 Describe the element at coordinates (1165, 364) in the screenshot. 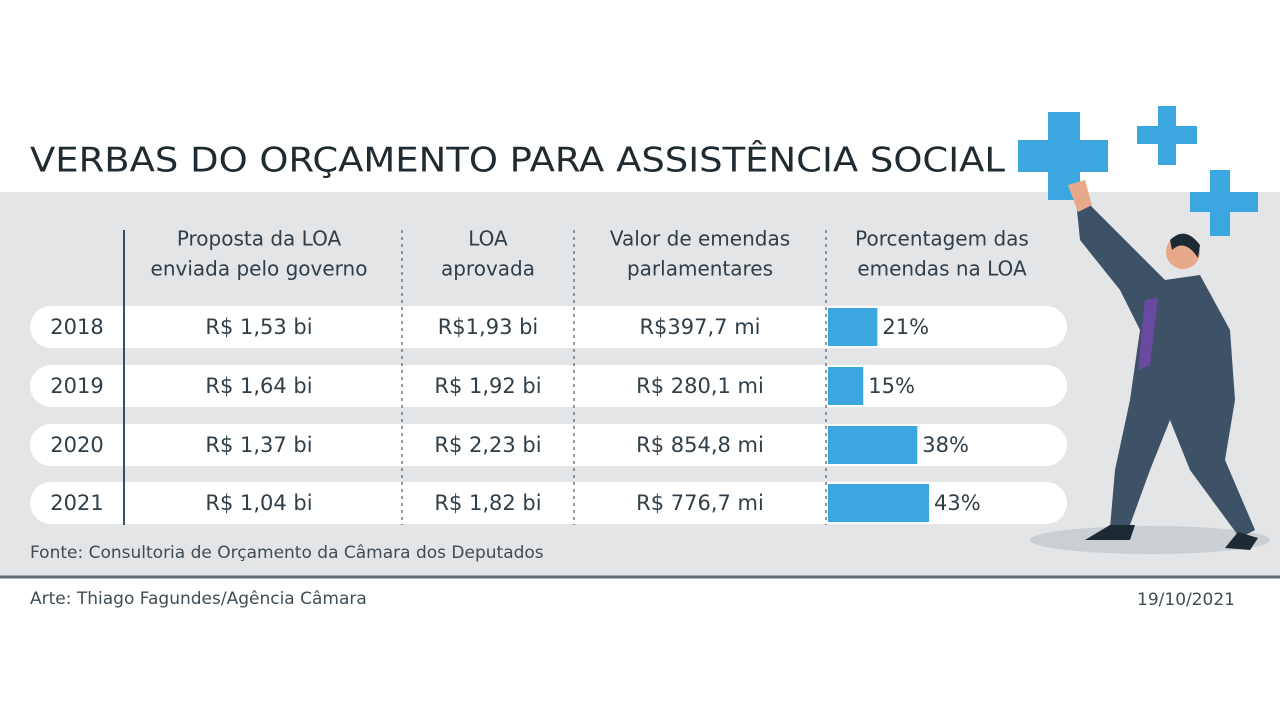

I see `figure` at that location.